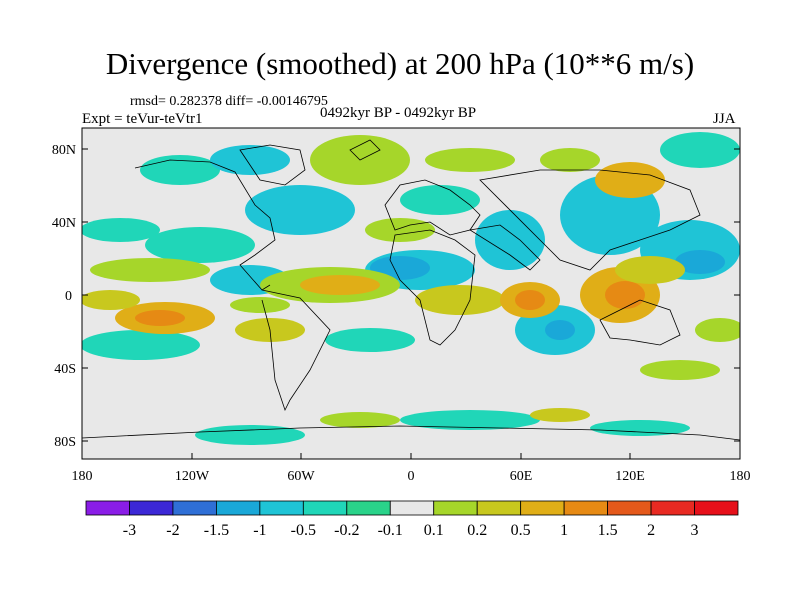 Image resolution: width=800 pixels, height=600 pixels. What do you see at coordinates (608, 530) in the screenshot?
I see `colorbar-label: 1.5` at bounding box center [608, 530].